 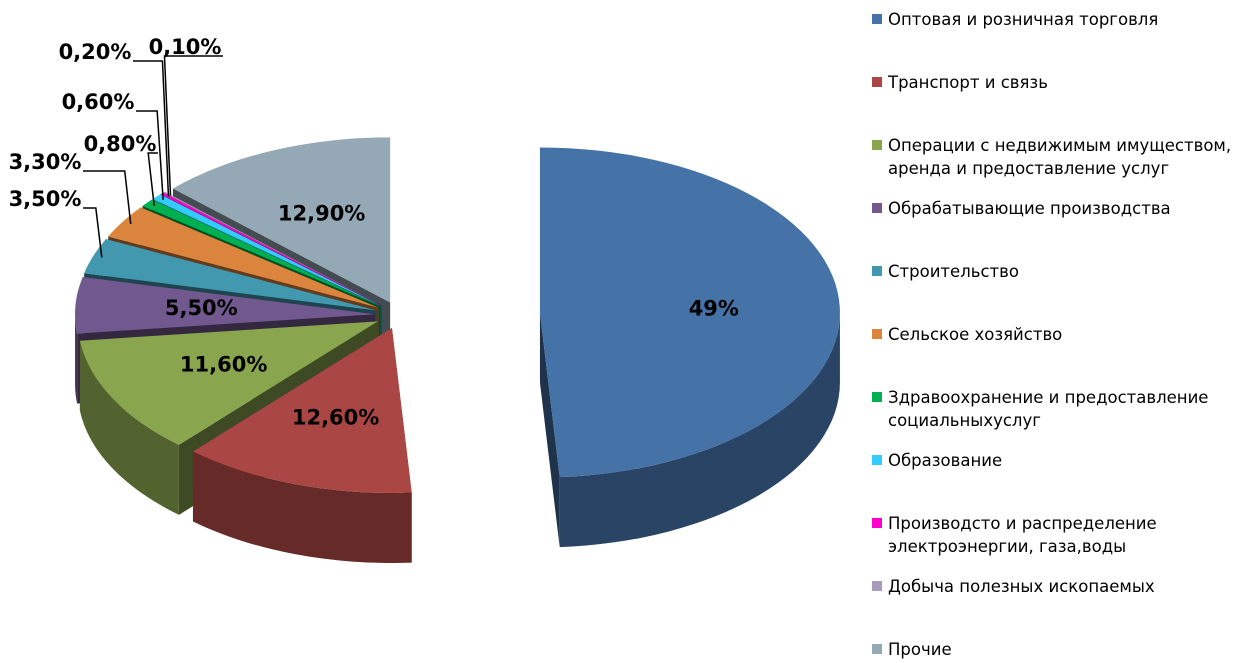 I want to click on data-label: 11,60%, so click(x=223, y=365).